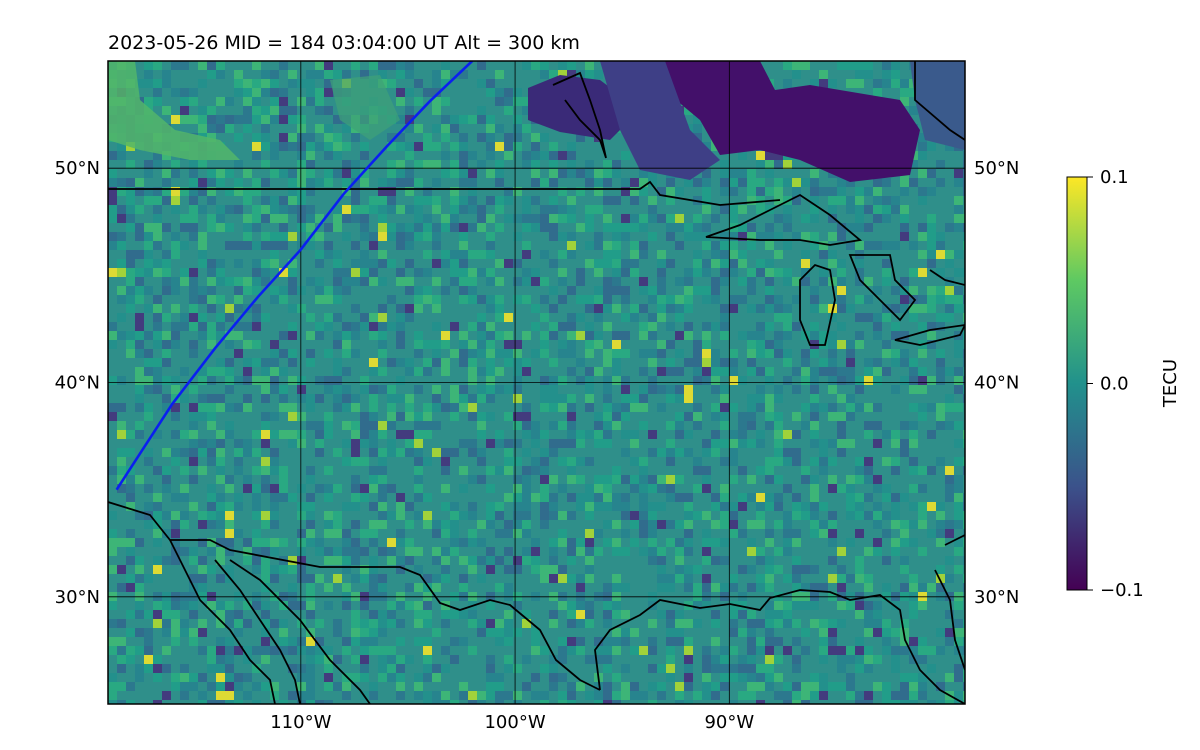 This screenshot has height=750, width=1200. Describe the element at coordinates (300, 722) in the screenshot. I see `x-tick-label-0: 110°W` at that location.